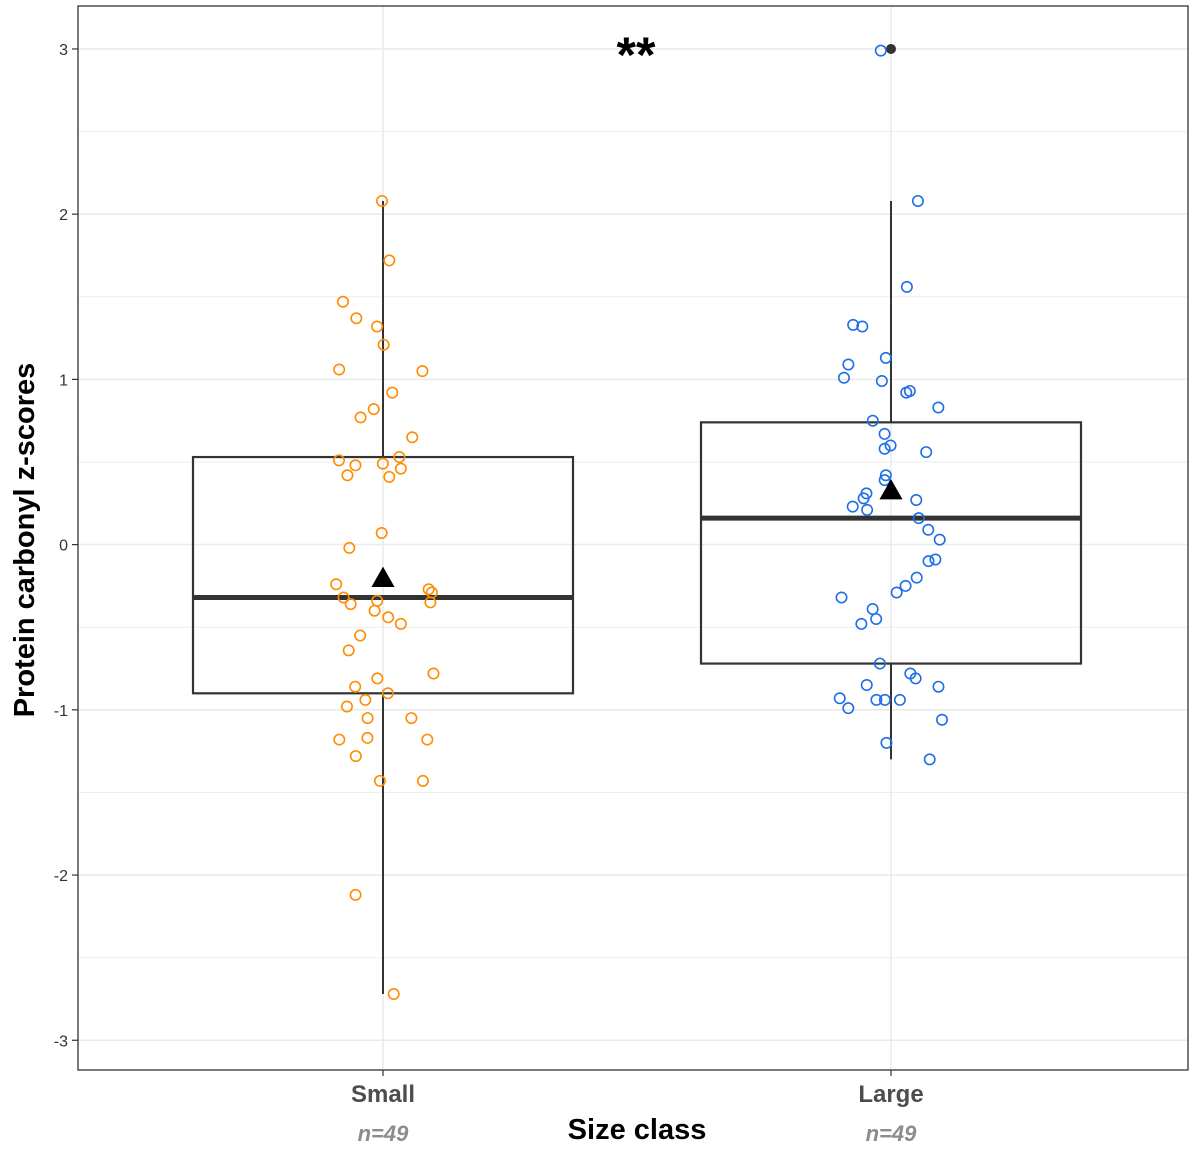  Describe the element at coordinates (66, 546) in the screenshot. I see `y-axis-ticks: -3 -2 -1 0 1 2 3` at that location.